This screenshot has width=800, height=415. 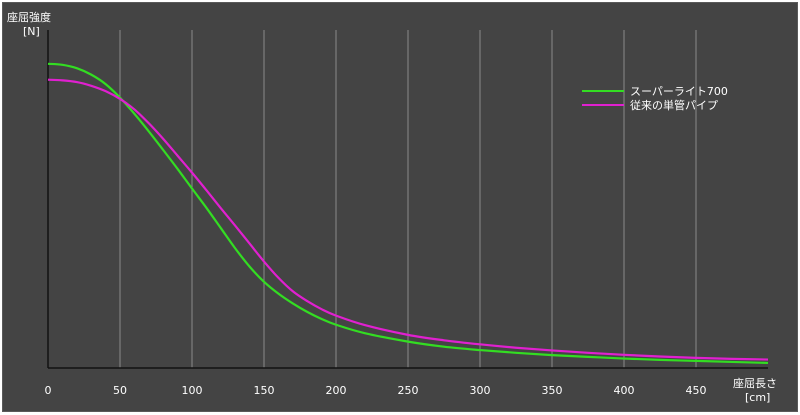 What do you see at coordinates (755, 383) in the screenshot?
I see `x-axis-title: 座屈長さ` at bounding box center [755, 383].